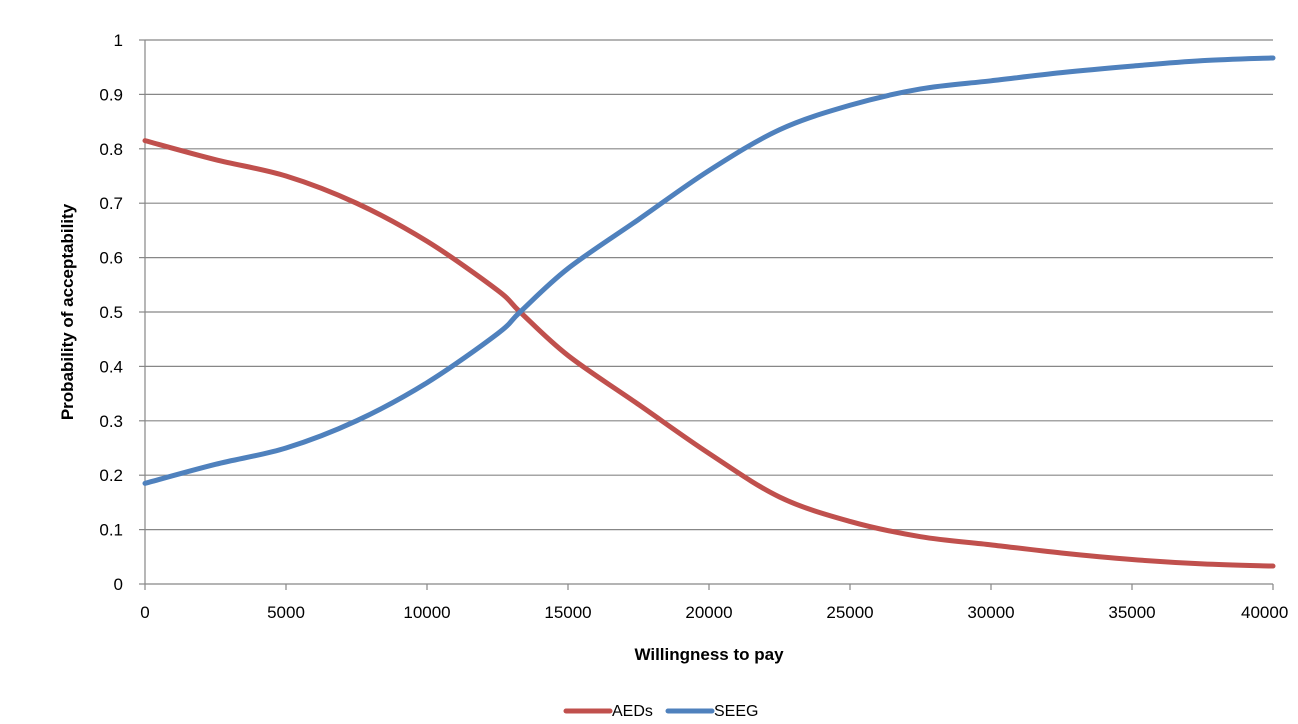 The image size is (1298, 724). I want to click on x-tick-label: 5000, so click(286, 612).